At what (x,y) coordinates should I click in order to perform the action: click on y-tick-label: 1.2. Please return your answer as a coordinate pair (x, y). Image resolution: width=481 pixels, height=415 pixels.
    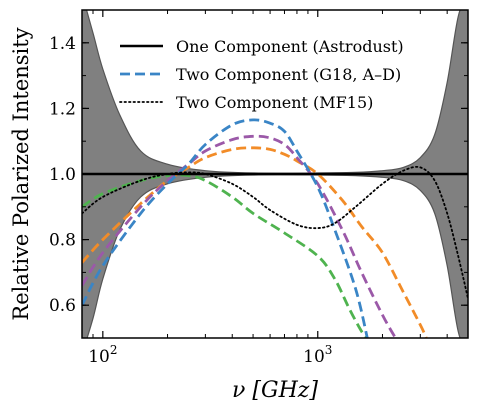
    Looking at the image, I should click on (62, 109).